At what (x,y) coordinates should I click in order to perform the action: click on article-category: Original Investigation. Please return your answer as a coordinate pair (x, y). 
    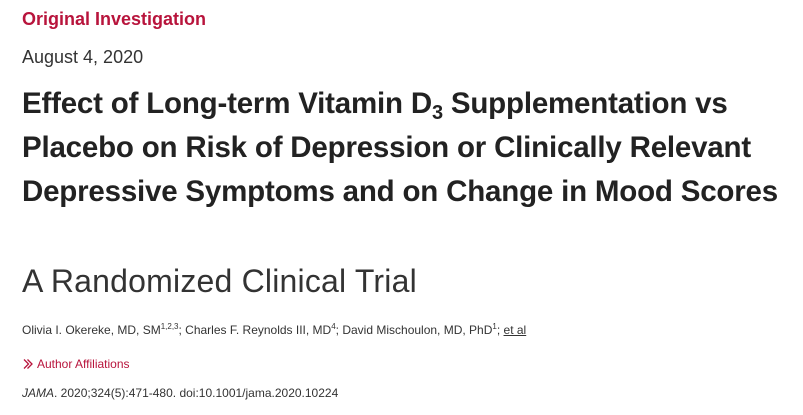
    Looking at the image, I should click on (114, 19).